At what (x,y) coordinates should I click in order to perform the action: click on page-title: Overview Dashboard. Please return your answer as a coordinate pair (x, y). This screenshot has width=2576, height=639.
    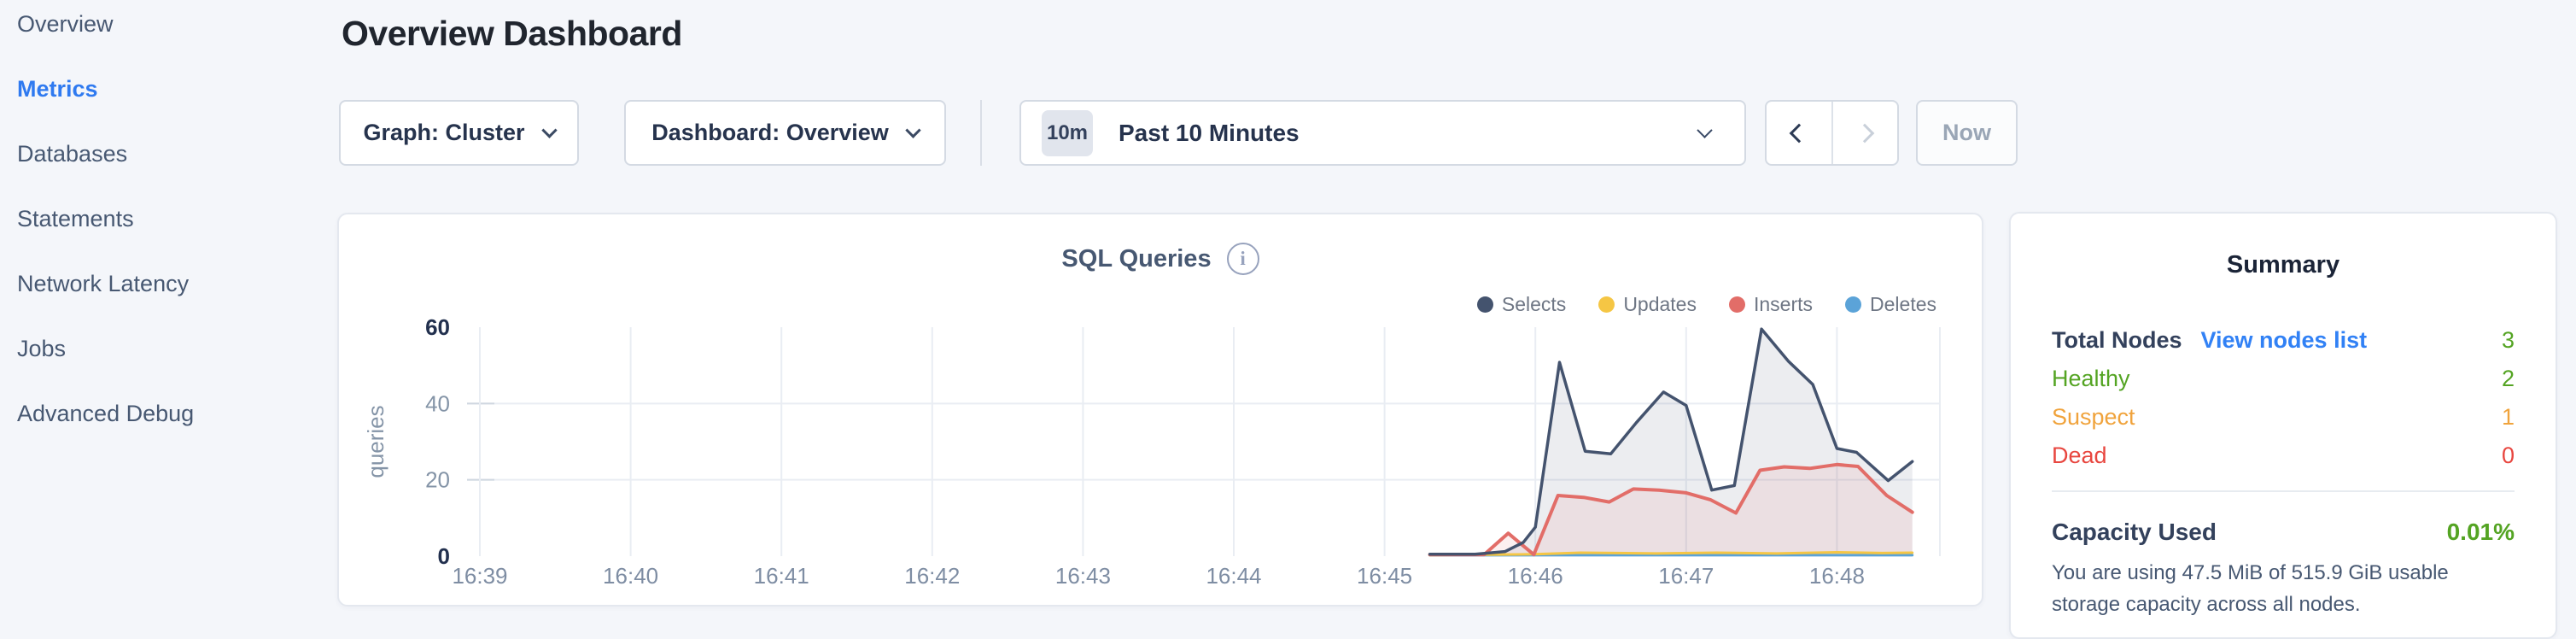
    Looking at the image, I should click on (512, 33).